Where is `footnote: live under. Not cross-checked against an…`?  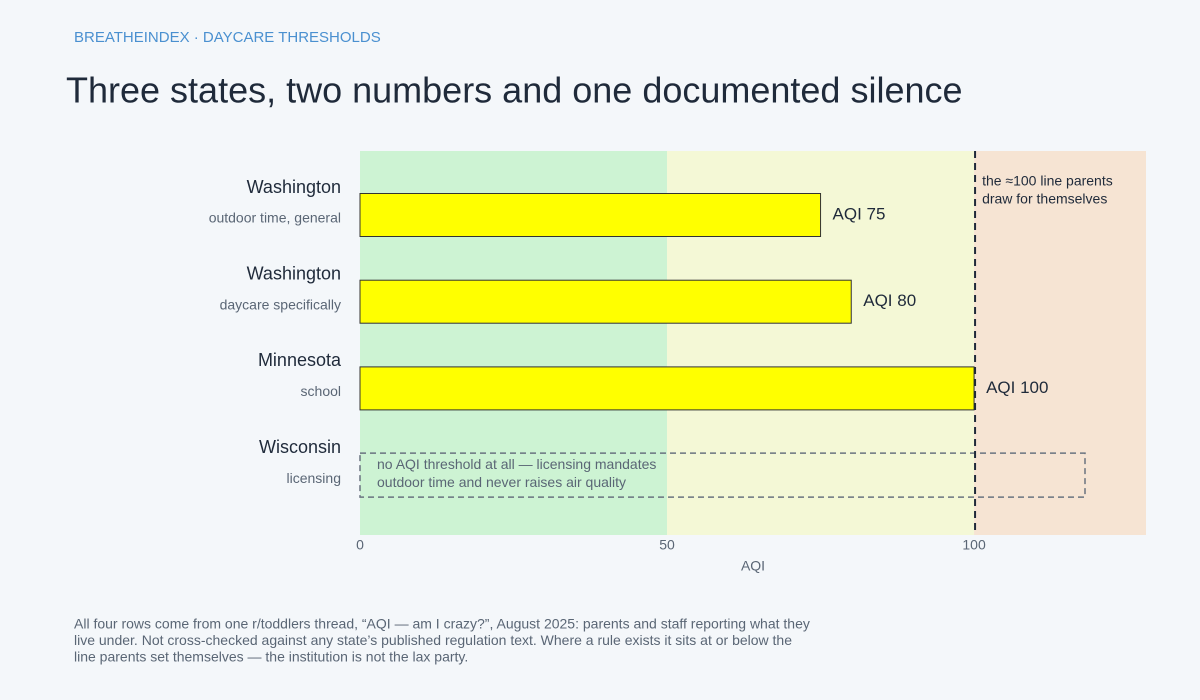
footnote: live under. Not cross-checked against an… is located at coordinates (433, 640).